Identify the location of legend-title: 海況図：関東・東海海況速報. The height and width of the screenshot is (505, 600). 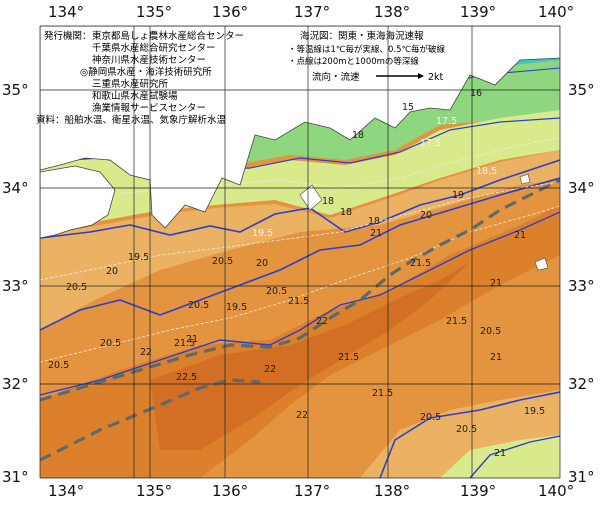
(362, 36).